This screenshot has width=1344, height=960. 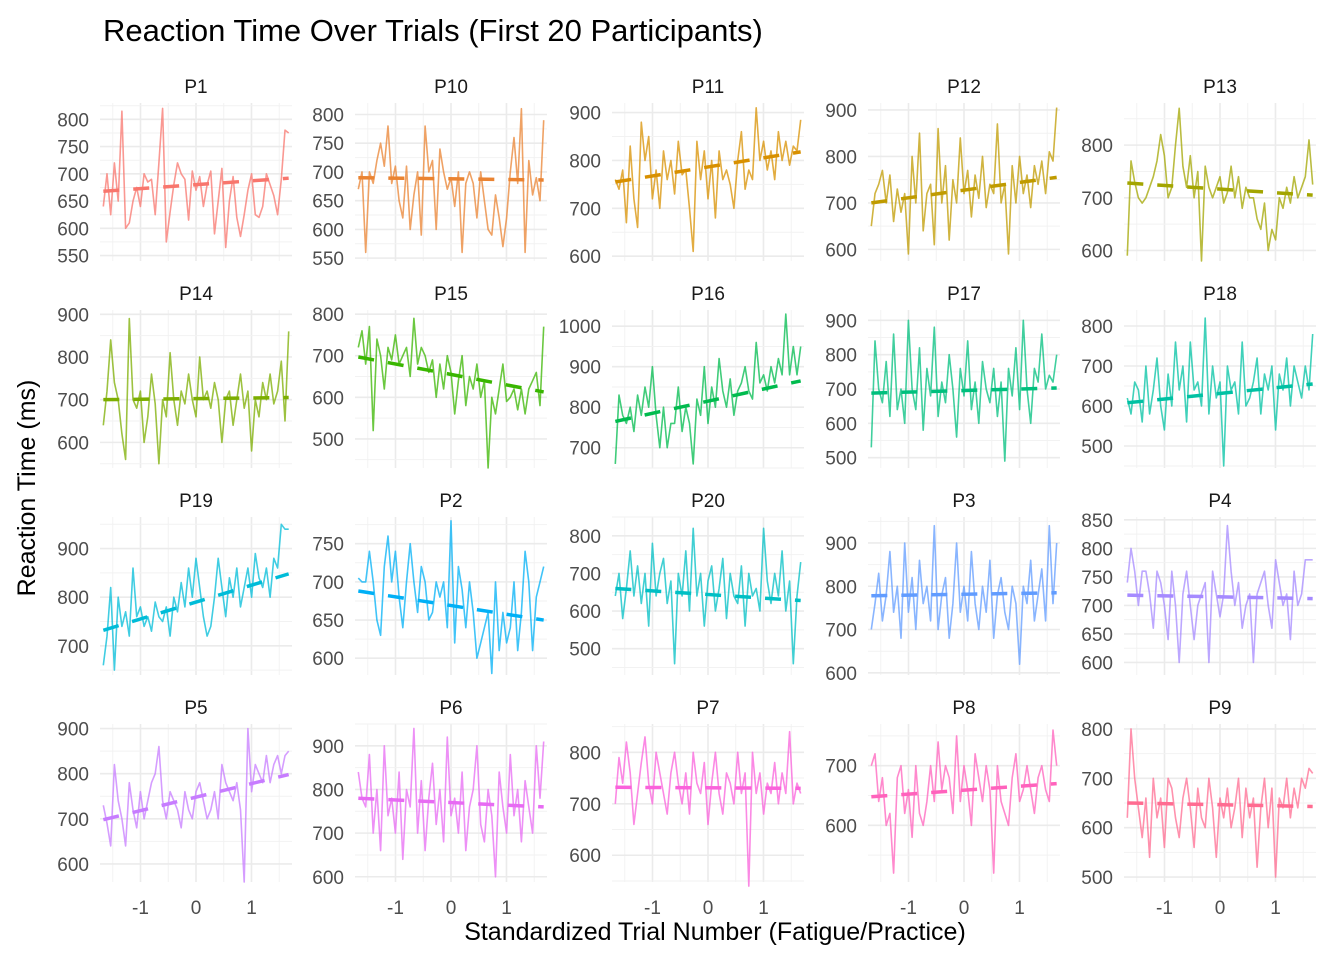 I want to click on series-line-p2, so click(x=451, y=597).